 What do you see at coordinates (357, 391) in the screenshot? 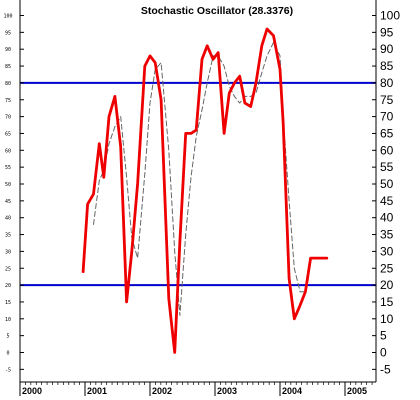
I see `x-tick-label: 2005` at bounding box center [357, 391].